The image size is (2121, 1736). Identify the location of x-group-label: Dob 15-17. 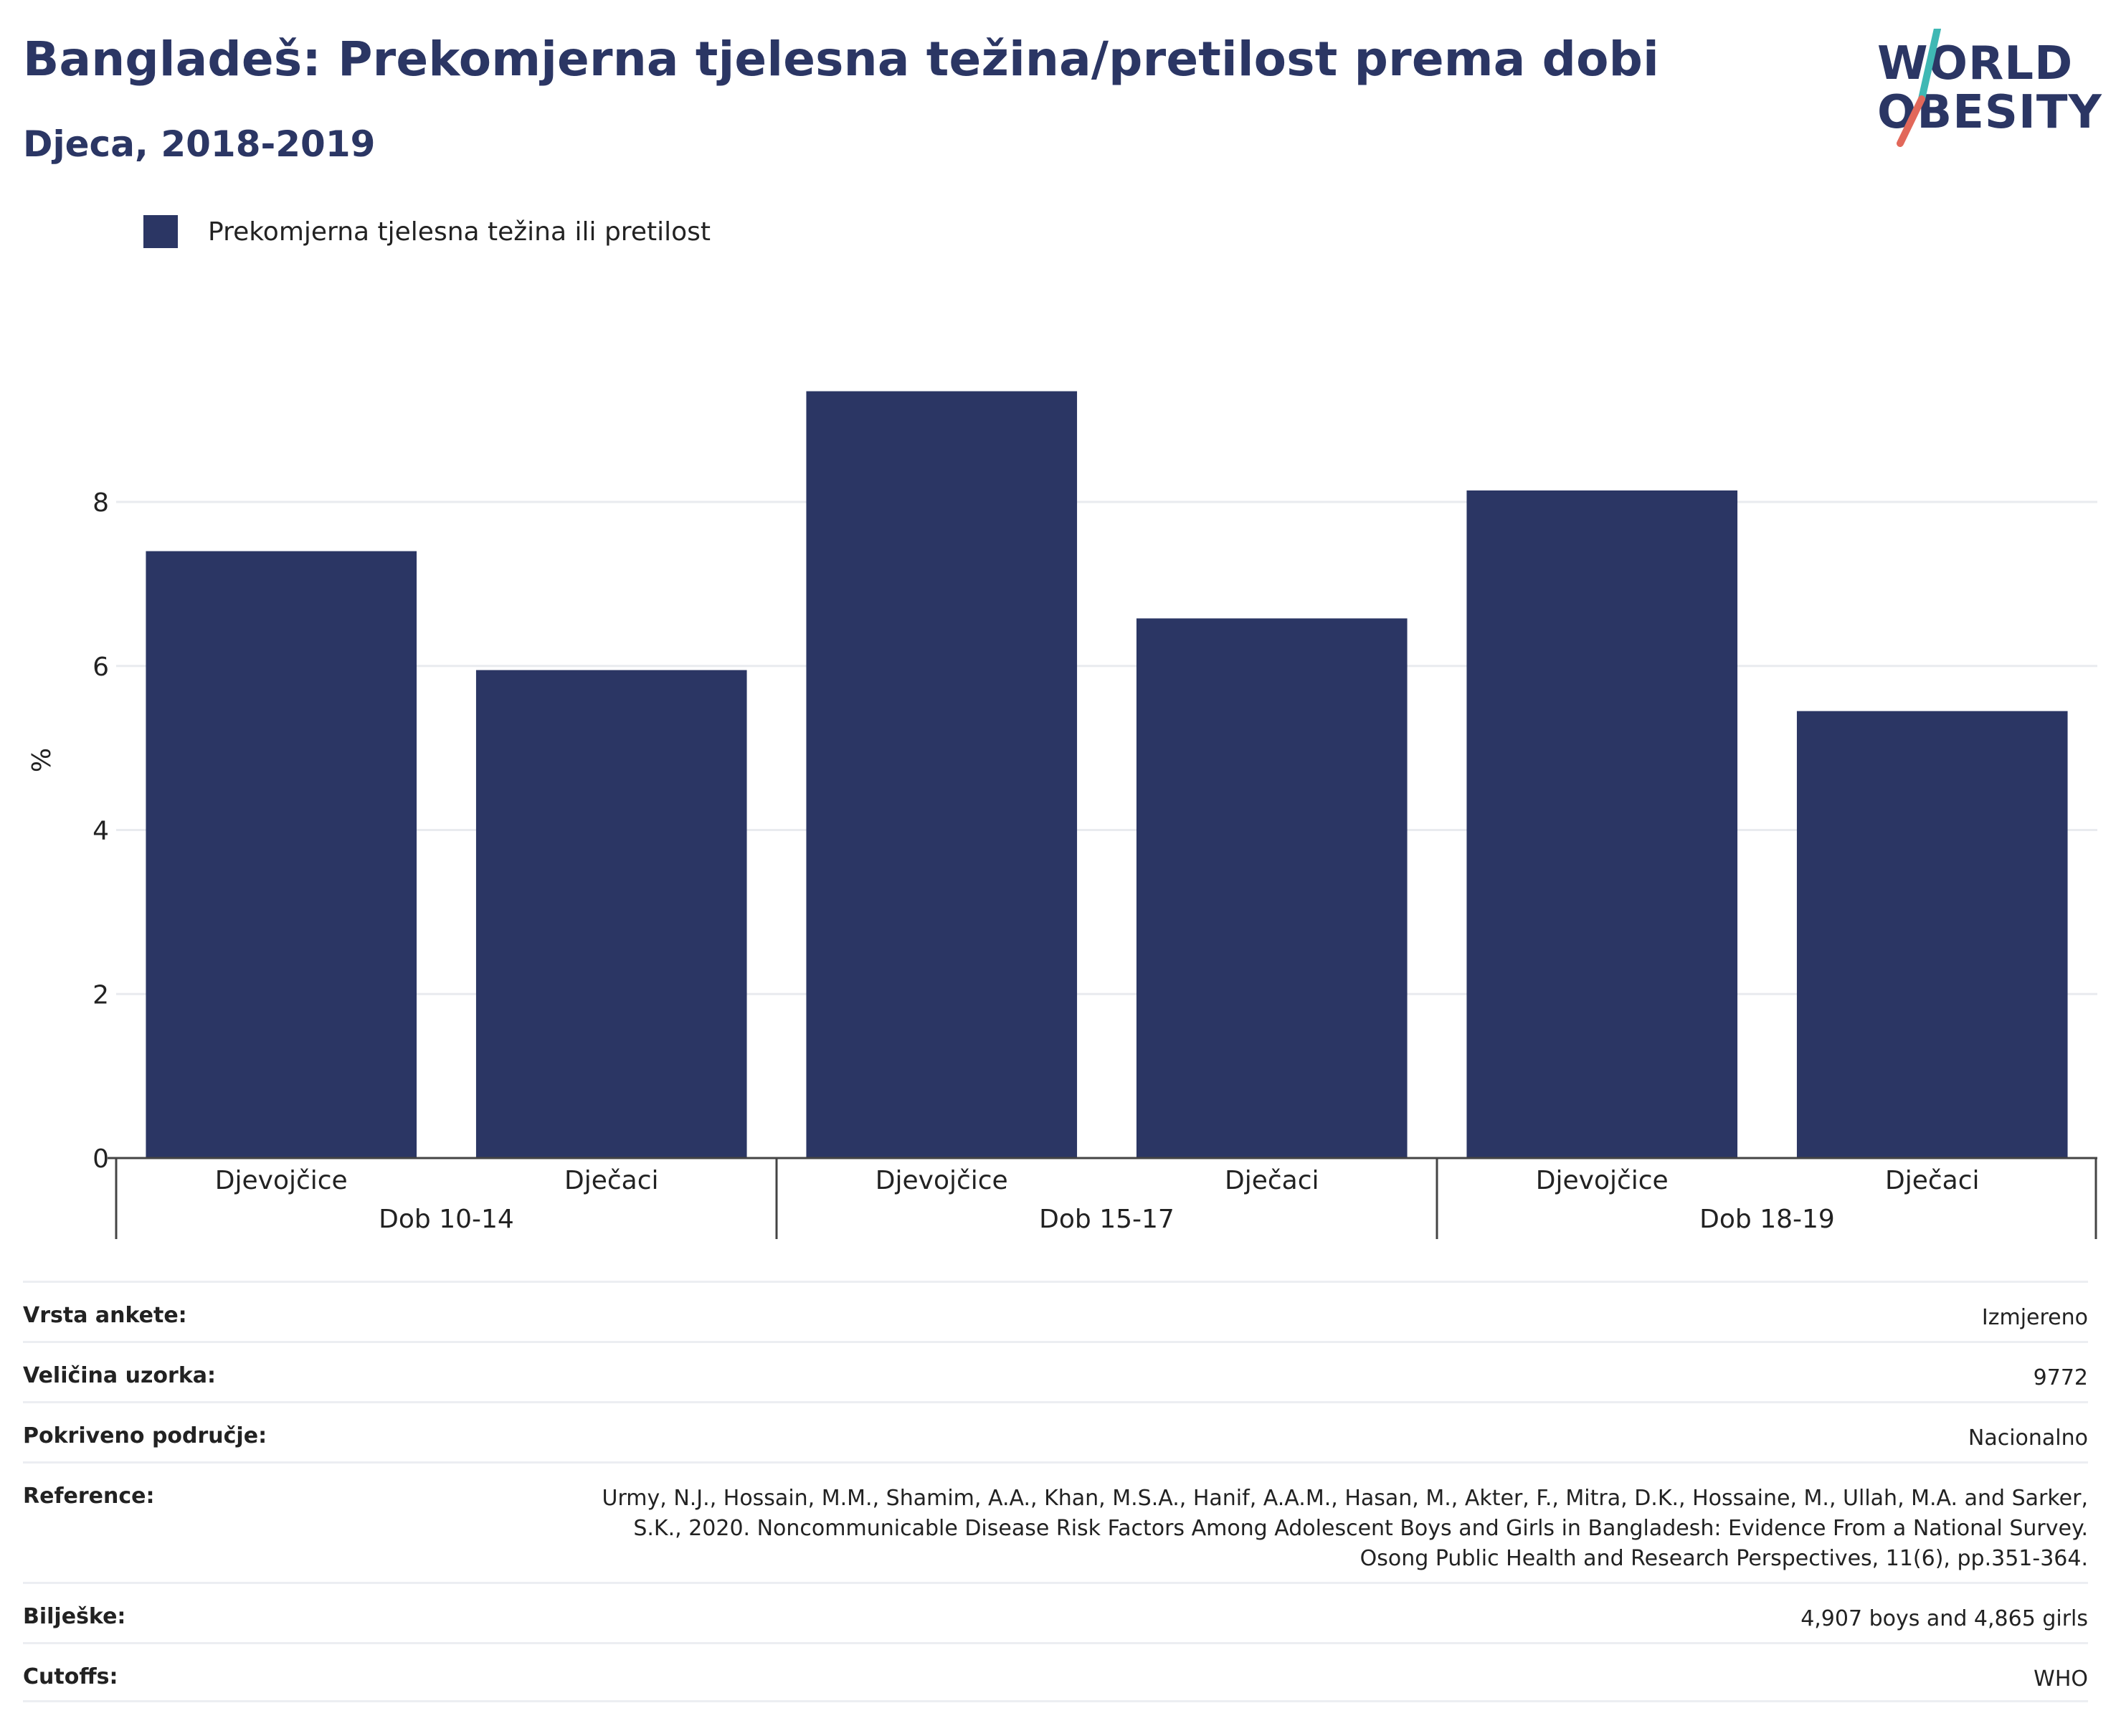
(1107, 1219).